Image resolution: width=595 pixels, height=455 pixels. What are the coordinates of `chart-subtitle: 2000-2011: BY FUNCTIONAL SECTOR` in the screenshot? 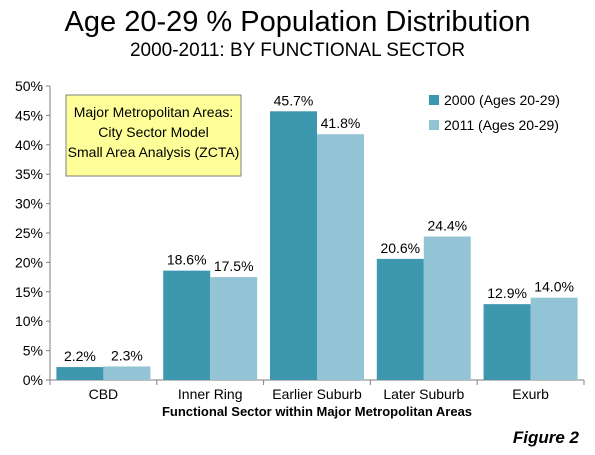 It's located at (297, 50).